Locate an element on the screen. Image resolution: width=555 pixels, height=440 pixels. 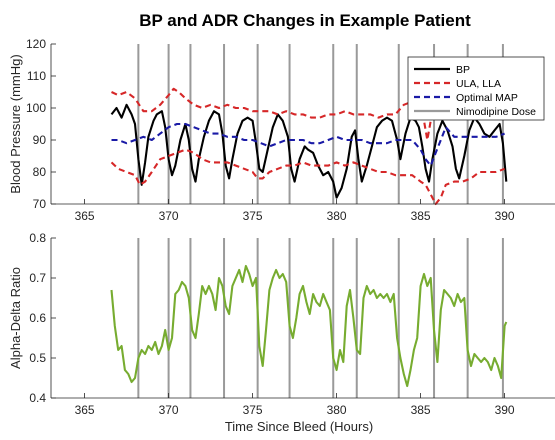
adr-ytick-label: 0.4 is located at coordinates (37, 398).